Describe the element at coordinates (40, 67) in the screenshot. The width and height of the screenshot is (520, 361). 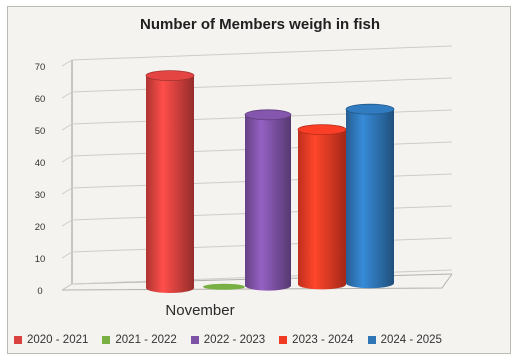
I see `y-tick-label: 70` at that location.